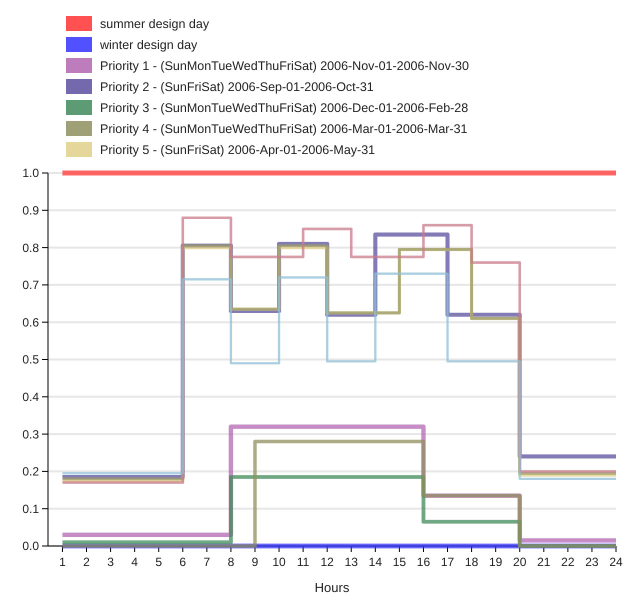 The height and width of the screenshot is (606, 632). Describe the element at coordinates (237, 87) in the screenshot. I see `legend-label: Priority 2 - (SunFriSat) 2006-Sep-01-2006-Oct-31` at that location.